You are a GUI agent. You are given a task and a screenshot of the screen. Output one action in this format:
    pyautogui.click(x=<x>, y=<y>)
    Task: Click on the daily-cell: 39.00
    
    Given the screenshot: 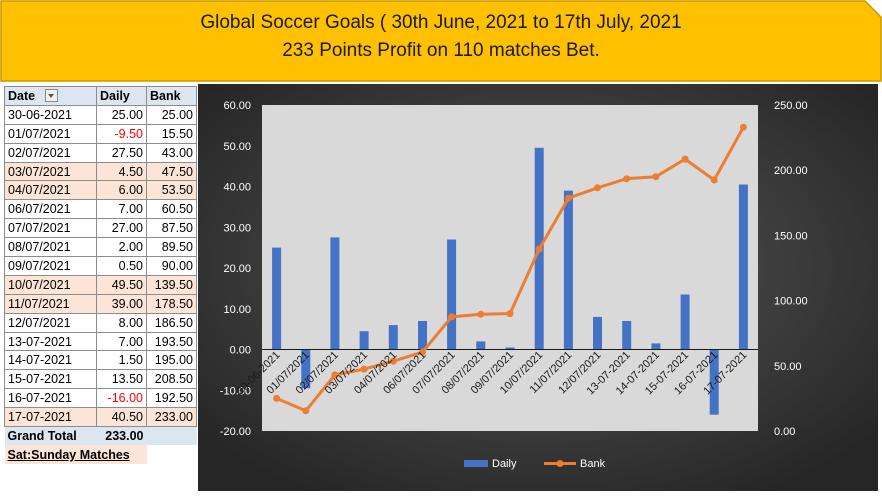 What is the action you would take?
    pyautogui.click(x=121, y=303)
    